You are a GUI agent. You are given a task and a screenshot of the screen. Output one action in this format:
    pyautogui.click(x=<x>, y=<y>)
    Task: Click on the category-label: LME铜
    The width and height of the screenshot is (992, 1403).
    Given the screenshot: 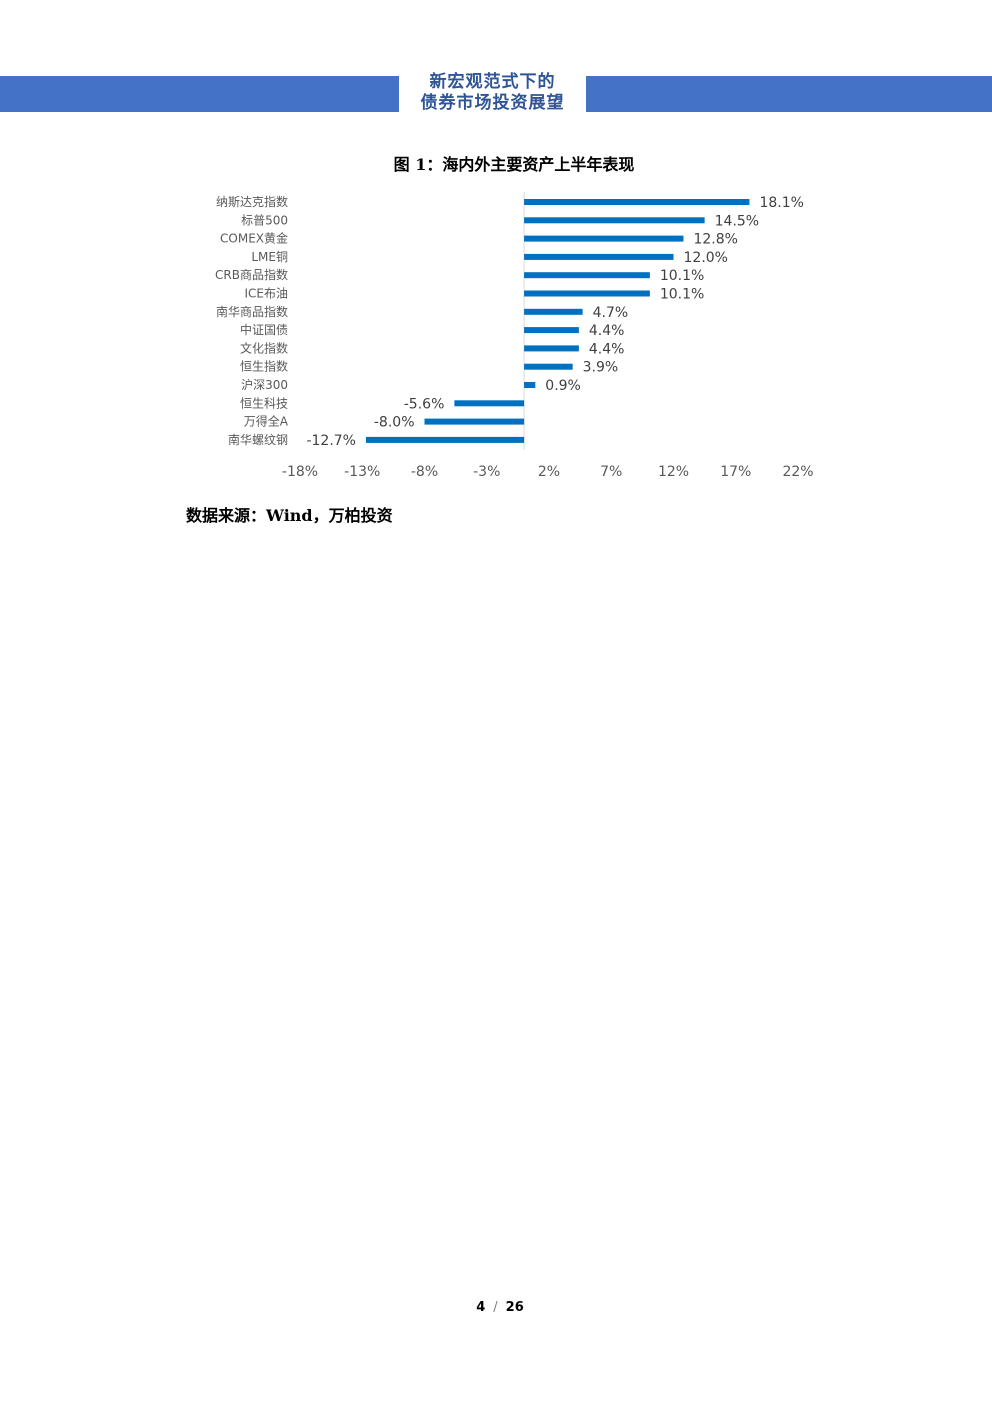 What is the action you would take?
    pyautogui.click(x=269, y=256)
    